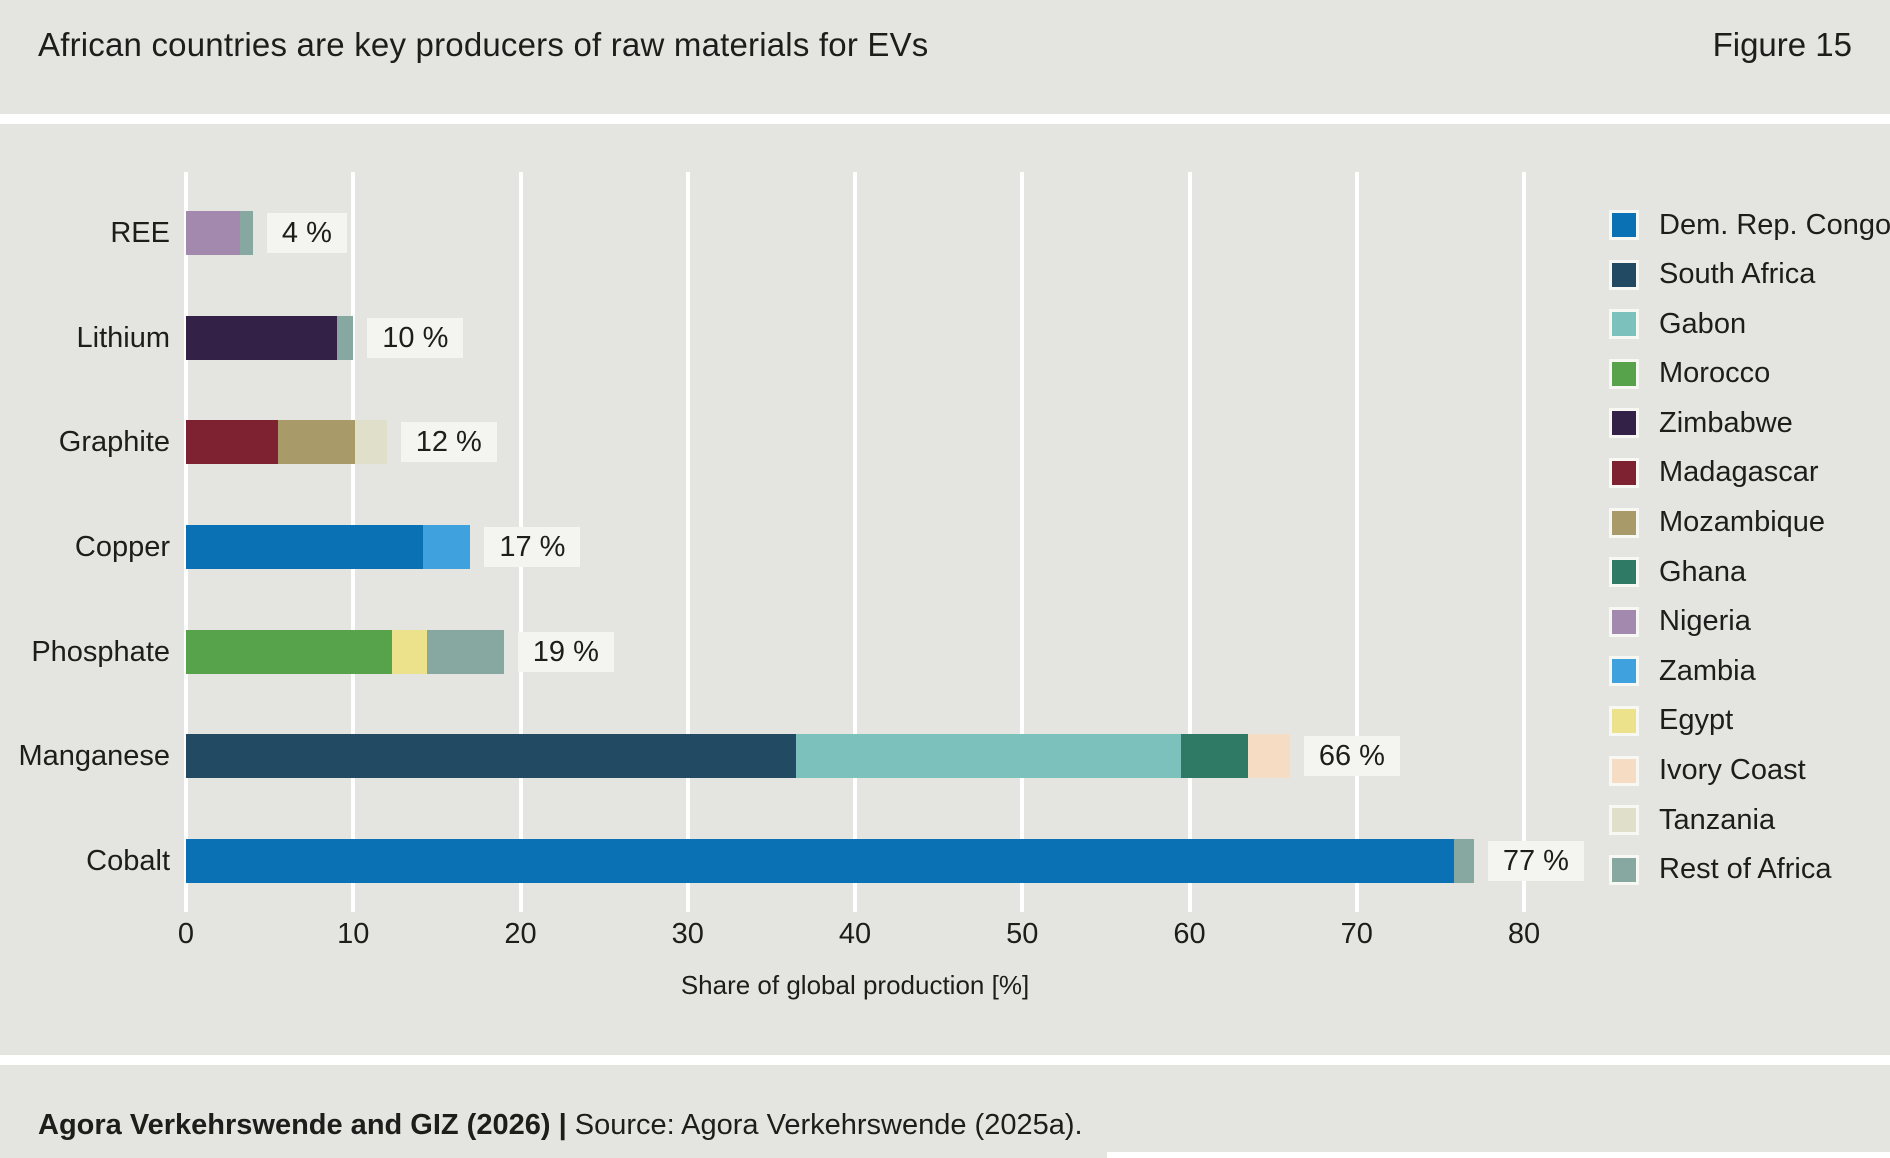 The height and width of the screenshot is (1158, 1890). What do you see at coordinates (186, 934) in the screenshot?
I see `x-tick-label-0: 0` at bounding box center [186, 934].